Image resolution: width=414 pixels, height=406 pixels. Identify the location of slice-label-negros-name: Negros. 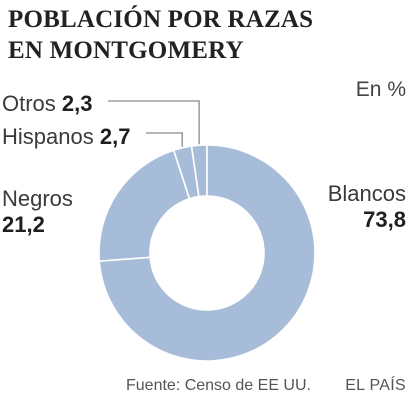
(37, 198).